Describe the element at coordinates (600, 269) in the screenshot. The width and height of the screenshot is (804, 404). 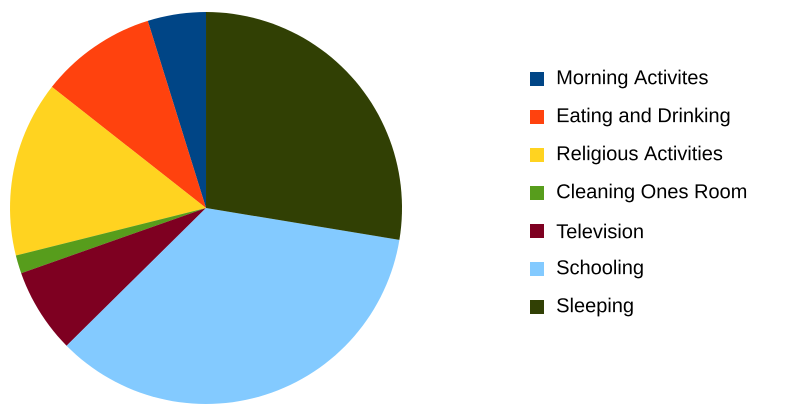
I see `legend-label: Schooling` at that location.